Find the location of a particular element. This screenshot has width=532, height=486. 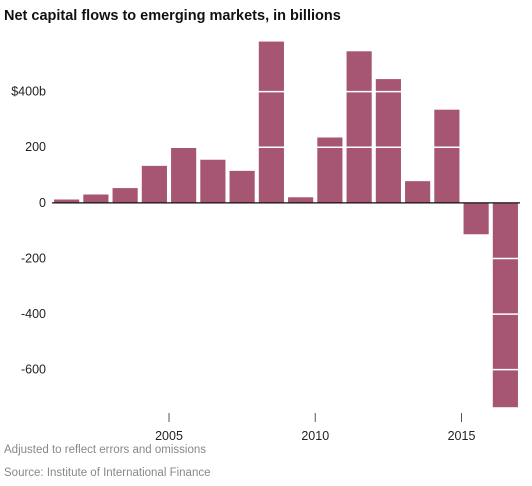

bar-2011 is located at coordinates (359, 127).